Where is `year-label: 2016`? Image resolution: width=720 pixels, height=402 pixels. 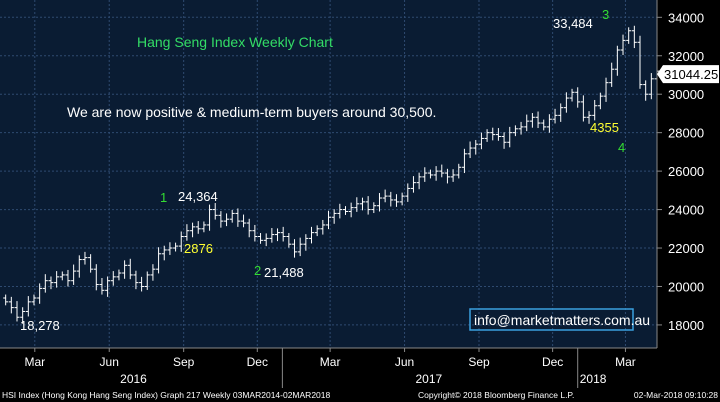 year-label: 2016 is located at coordinates (133, 379).